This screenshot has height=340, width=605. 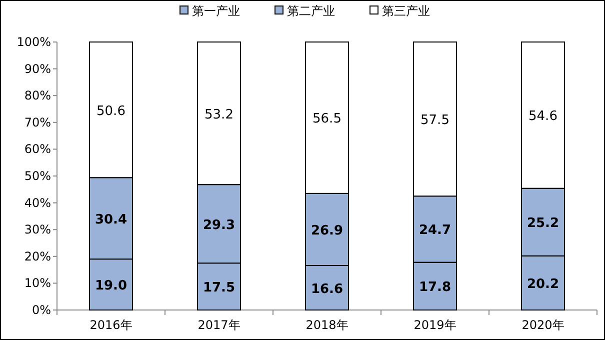 What do you see at coordinates (406, 11) in the screenshot?
I see `legend-label: 第三产业` at bounding box center [406, 11].